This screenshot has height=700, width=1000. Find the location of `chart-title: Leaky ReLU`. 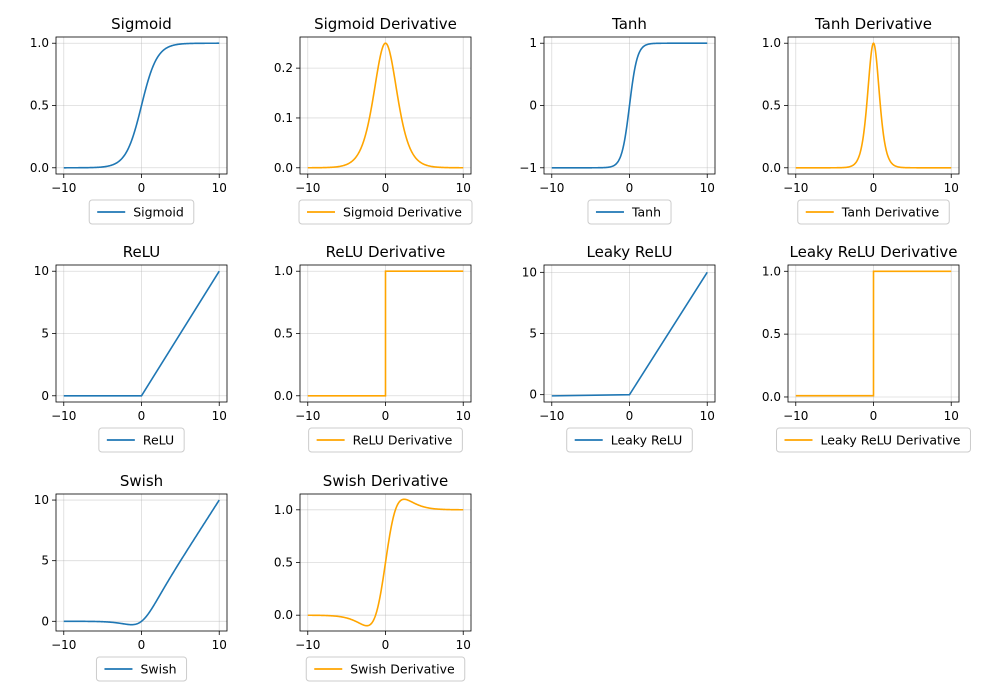

chart-title: Leaky ReLU is located at coordinates (630, 252).